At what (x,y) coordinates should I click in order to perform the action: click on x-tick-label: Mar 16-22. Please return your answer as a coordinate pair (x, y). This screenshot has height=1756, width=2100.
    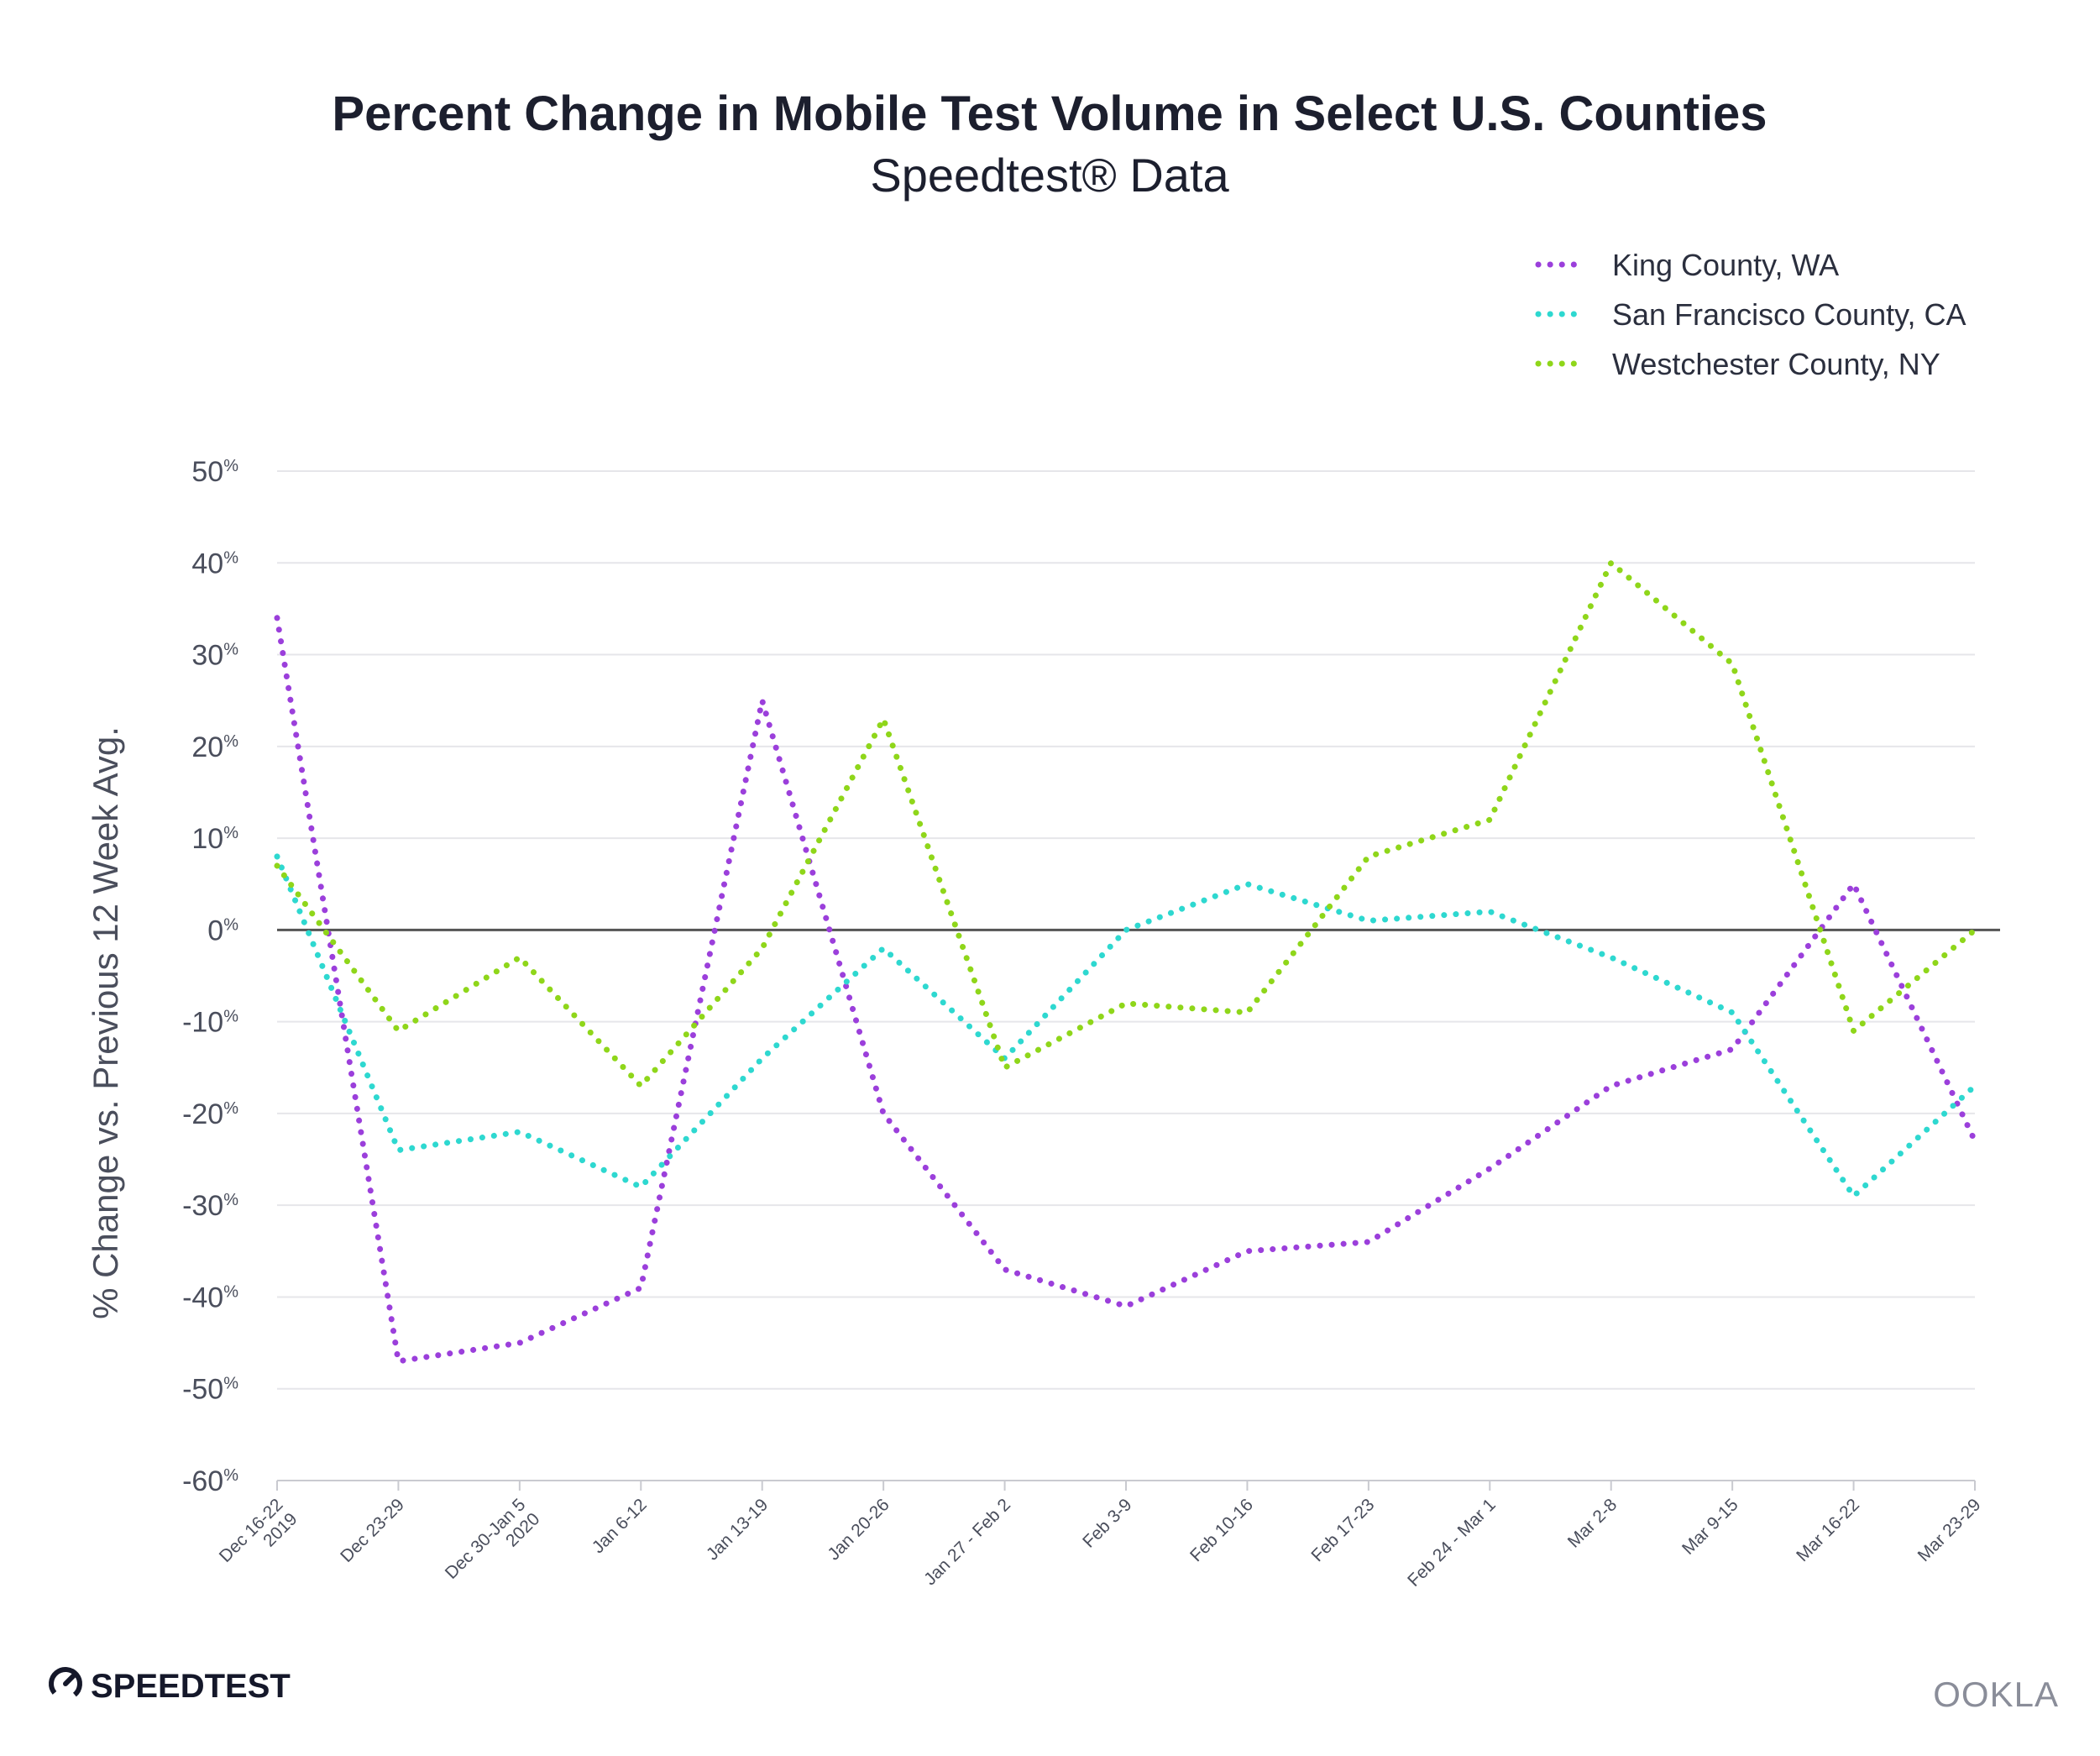
    Looking at the image, I should click on (1828, 1530).